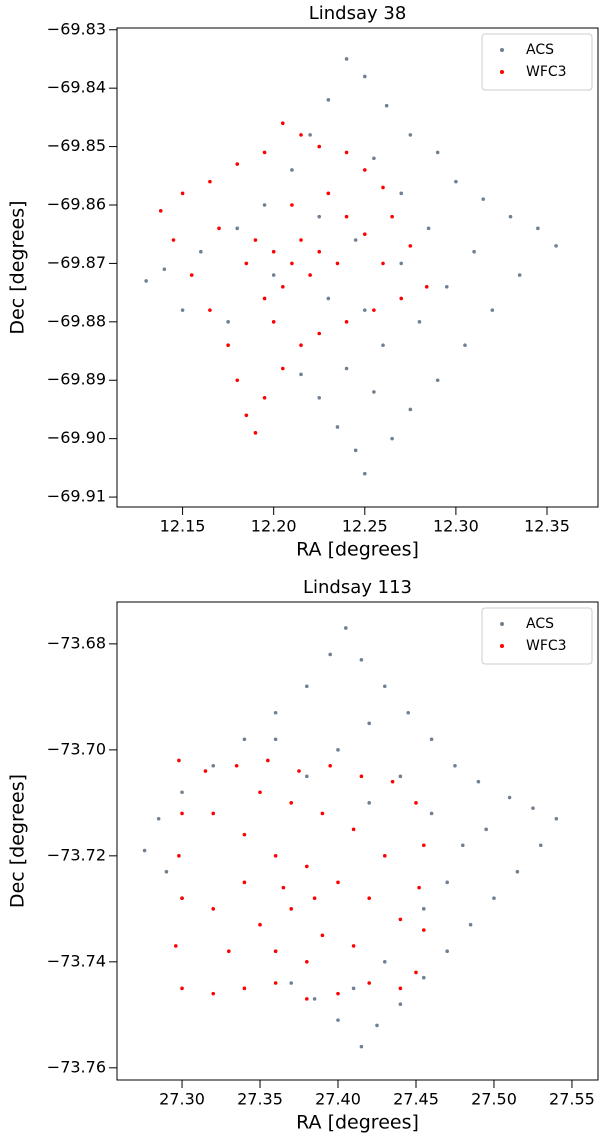 The width and height of the screenshot is (611, 1141). What do you see at coordinates (76, 87) in the screenshot?
I see `y-tick-label: −69.84` at bounding box center [76, 87].